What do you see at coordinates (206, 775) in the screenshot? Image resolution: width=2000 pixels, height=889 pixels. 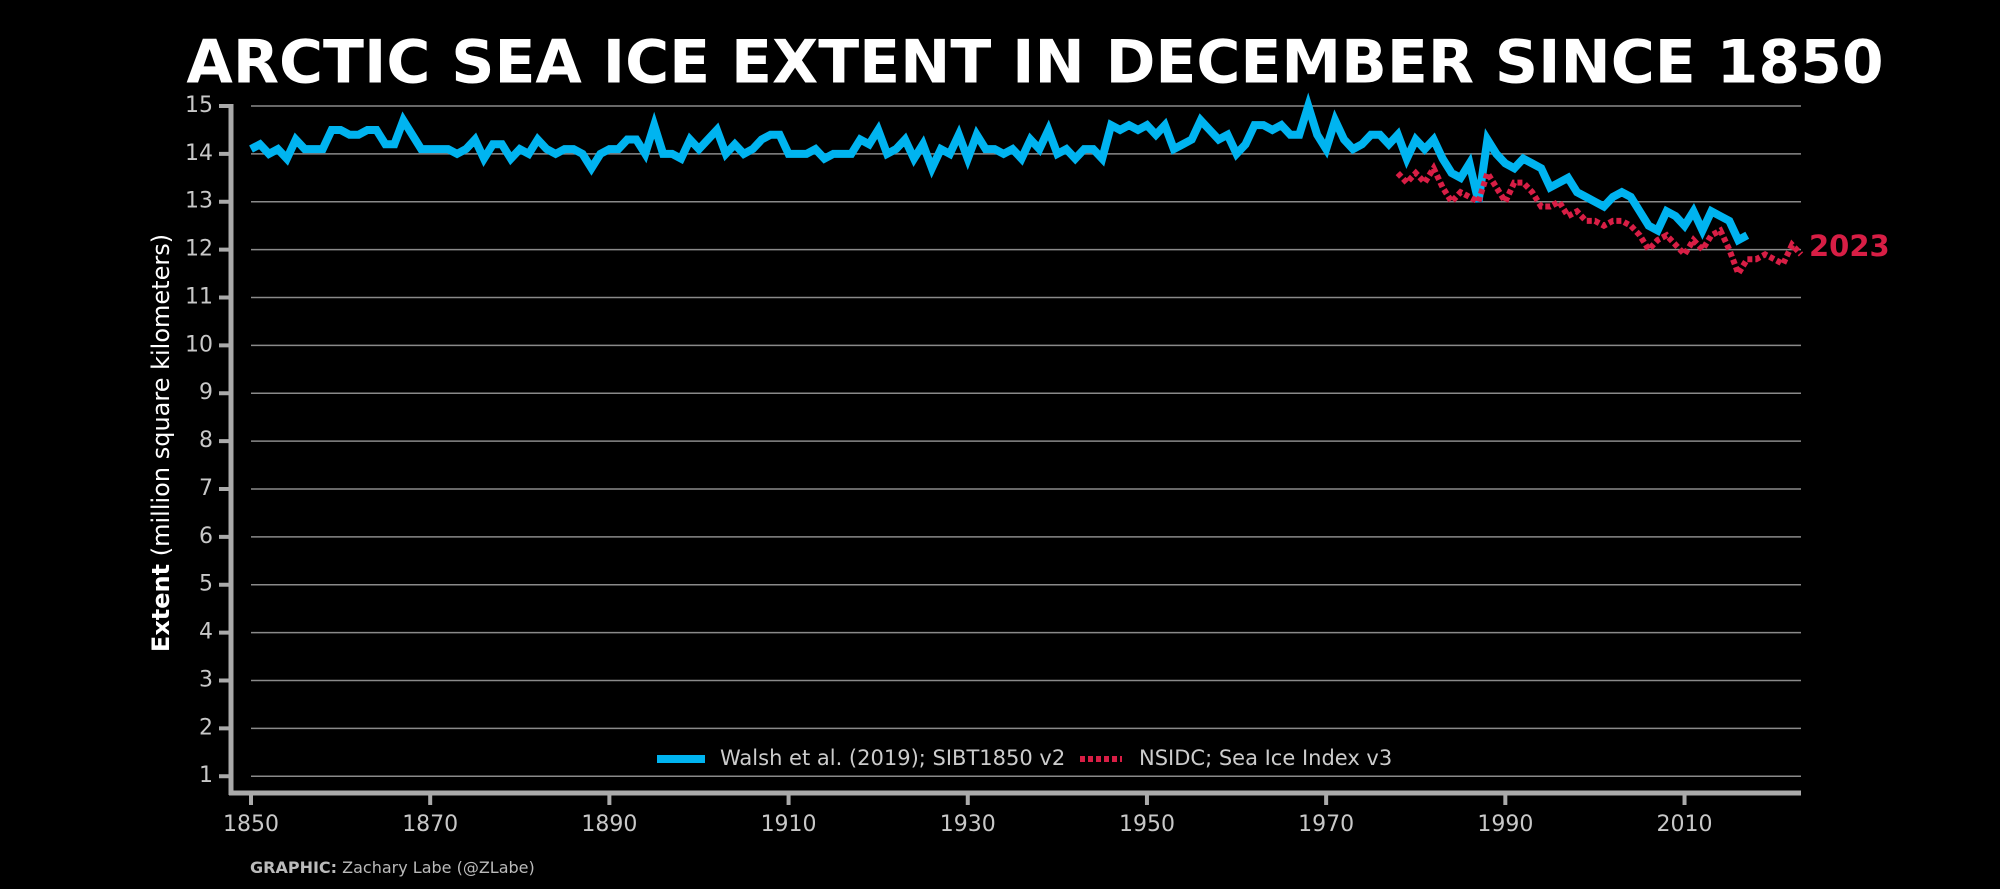 I see `y-tick-label: 1` at bounding box center [206, 775].